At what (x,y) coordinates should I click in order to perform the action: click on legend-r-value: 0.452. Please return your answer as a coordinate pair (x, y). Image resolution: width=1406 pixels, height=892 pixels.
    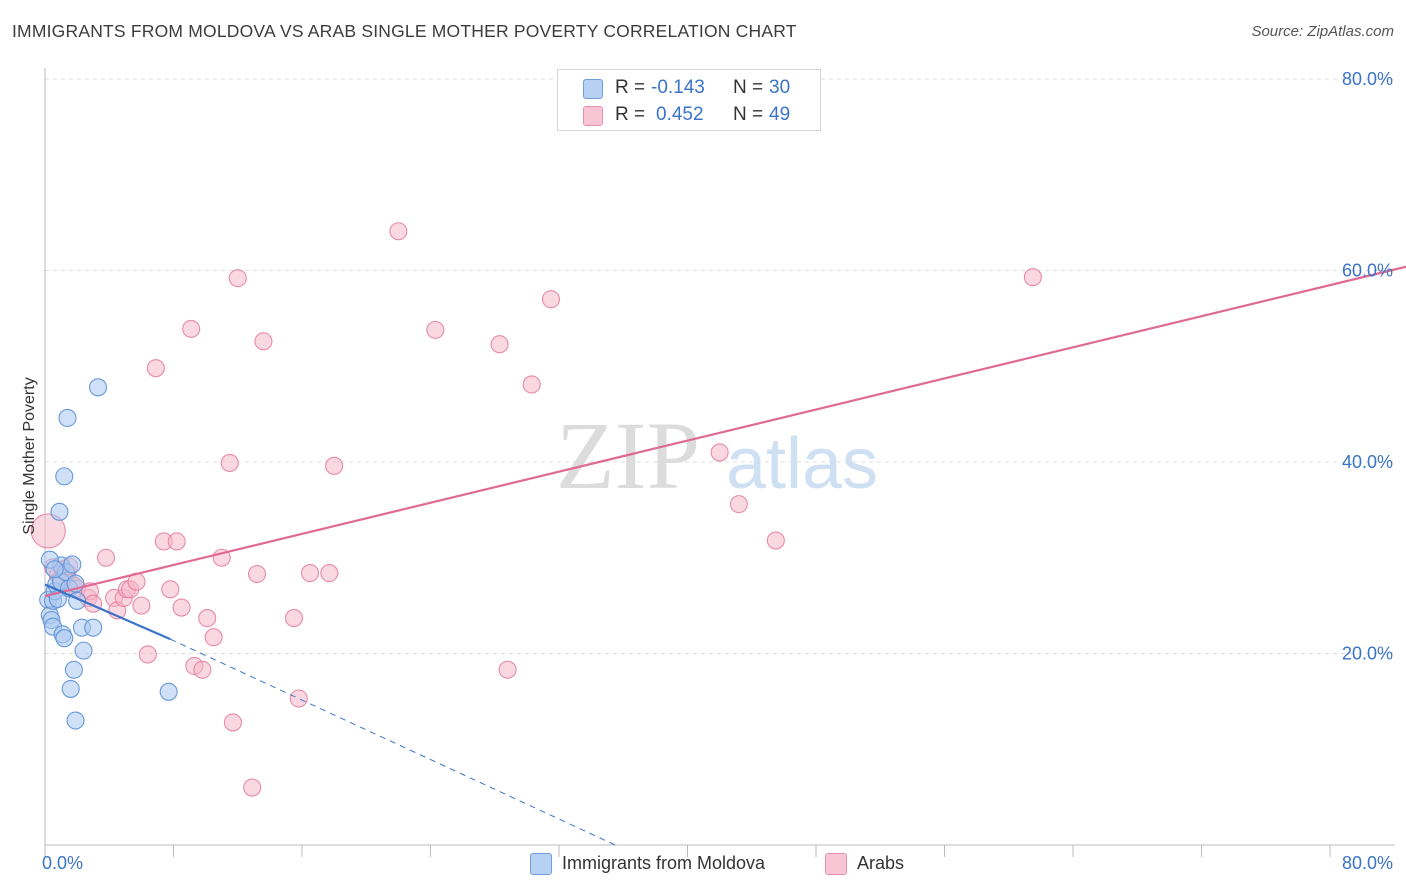
    Looking at the image, I should click on (680, 114).